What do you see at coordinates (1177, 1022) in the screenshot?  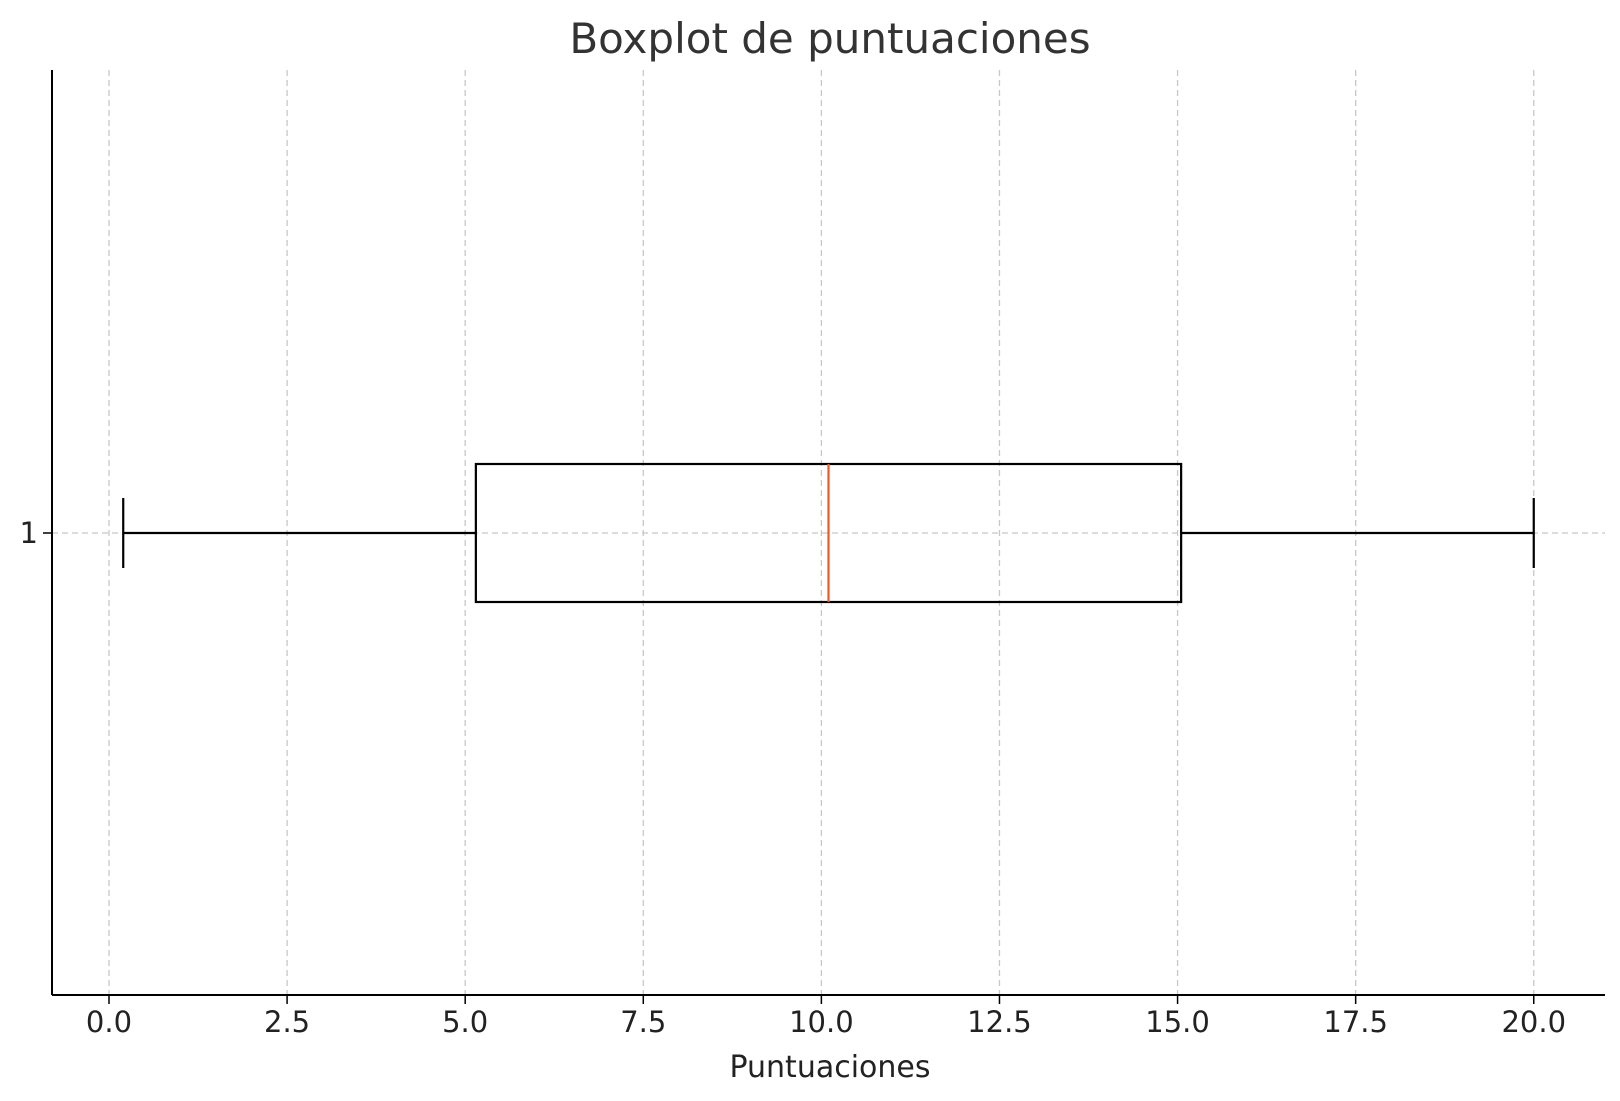 I see `x-tick-label: 15.0` at bounding box center [1177, 1022].